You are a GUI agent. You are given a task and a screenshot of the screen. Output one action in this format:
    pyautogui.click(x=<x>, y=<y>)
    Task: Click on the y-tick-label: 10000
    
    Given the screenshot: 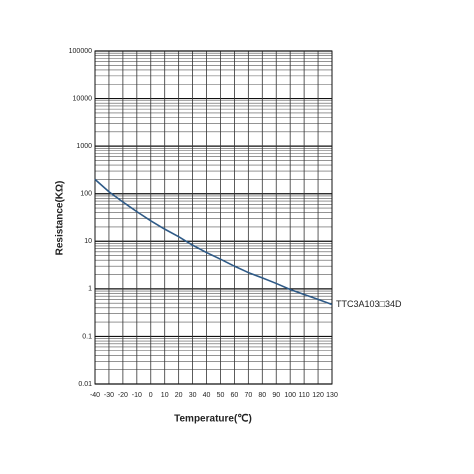 What is the action you would take?
    pyautogui.click(x=83, y=98)
    